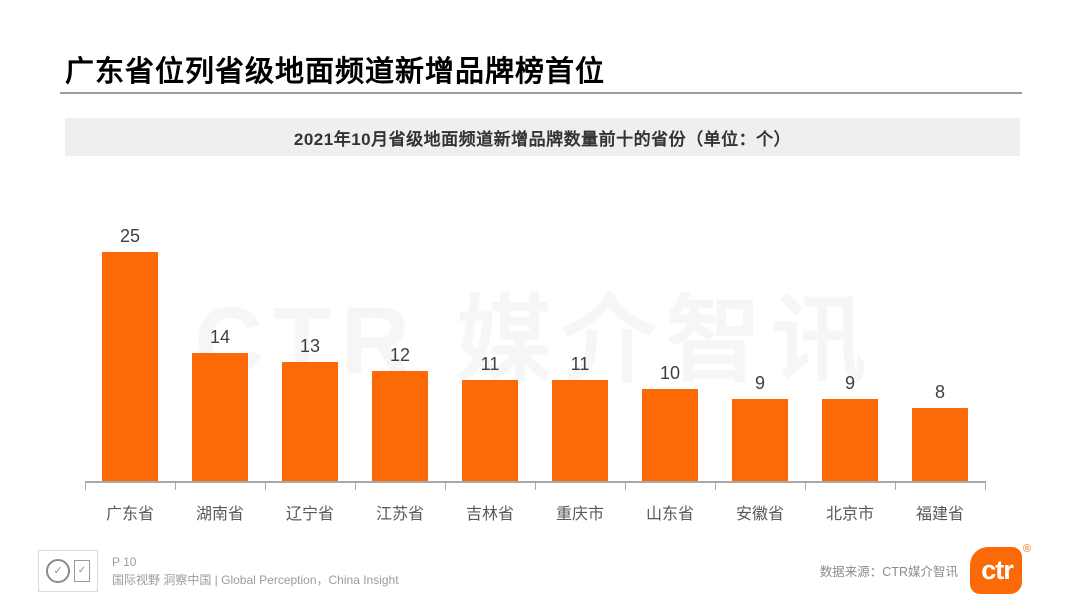 The image size is (1080, 608). I want to click on ukas-certification-icon: ✓, so click(82, 570).